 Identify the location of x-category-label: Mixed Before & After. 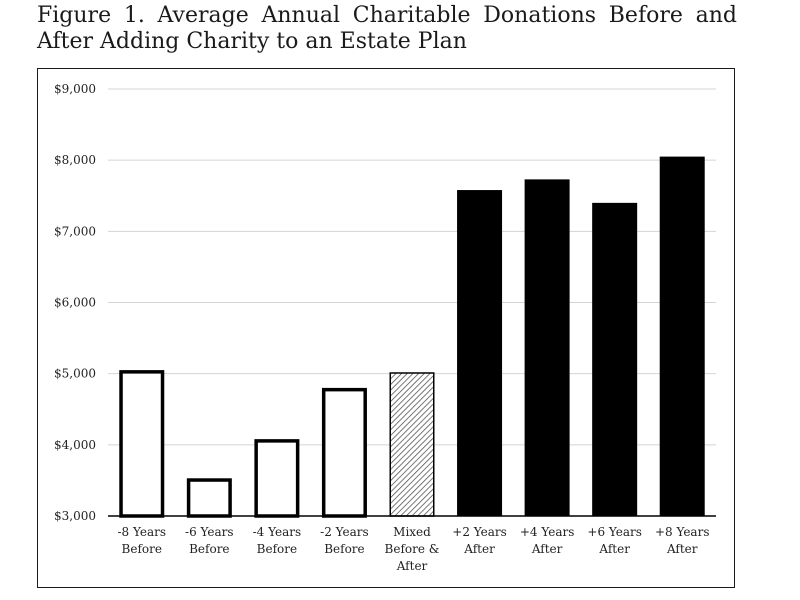
(412, 549).